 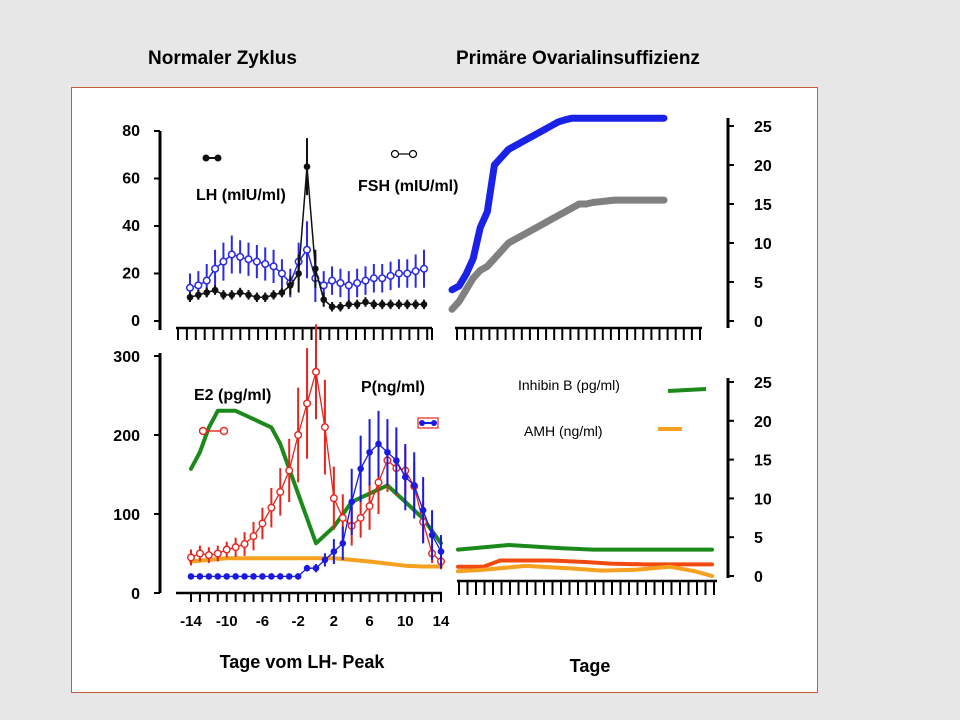 What do you see at coordinates (687, 390) in the screenshot?
I see `inhibin-legend-line` at bounding box center [687, 390].